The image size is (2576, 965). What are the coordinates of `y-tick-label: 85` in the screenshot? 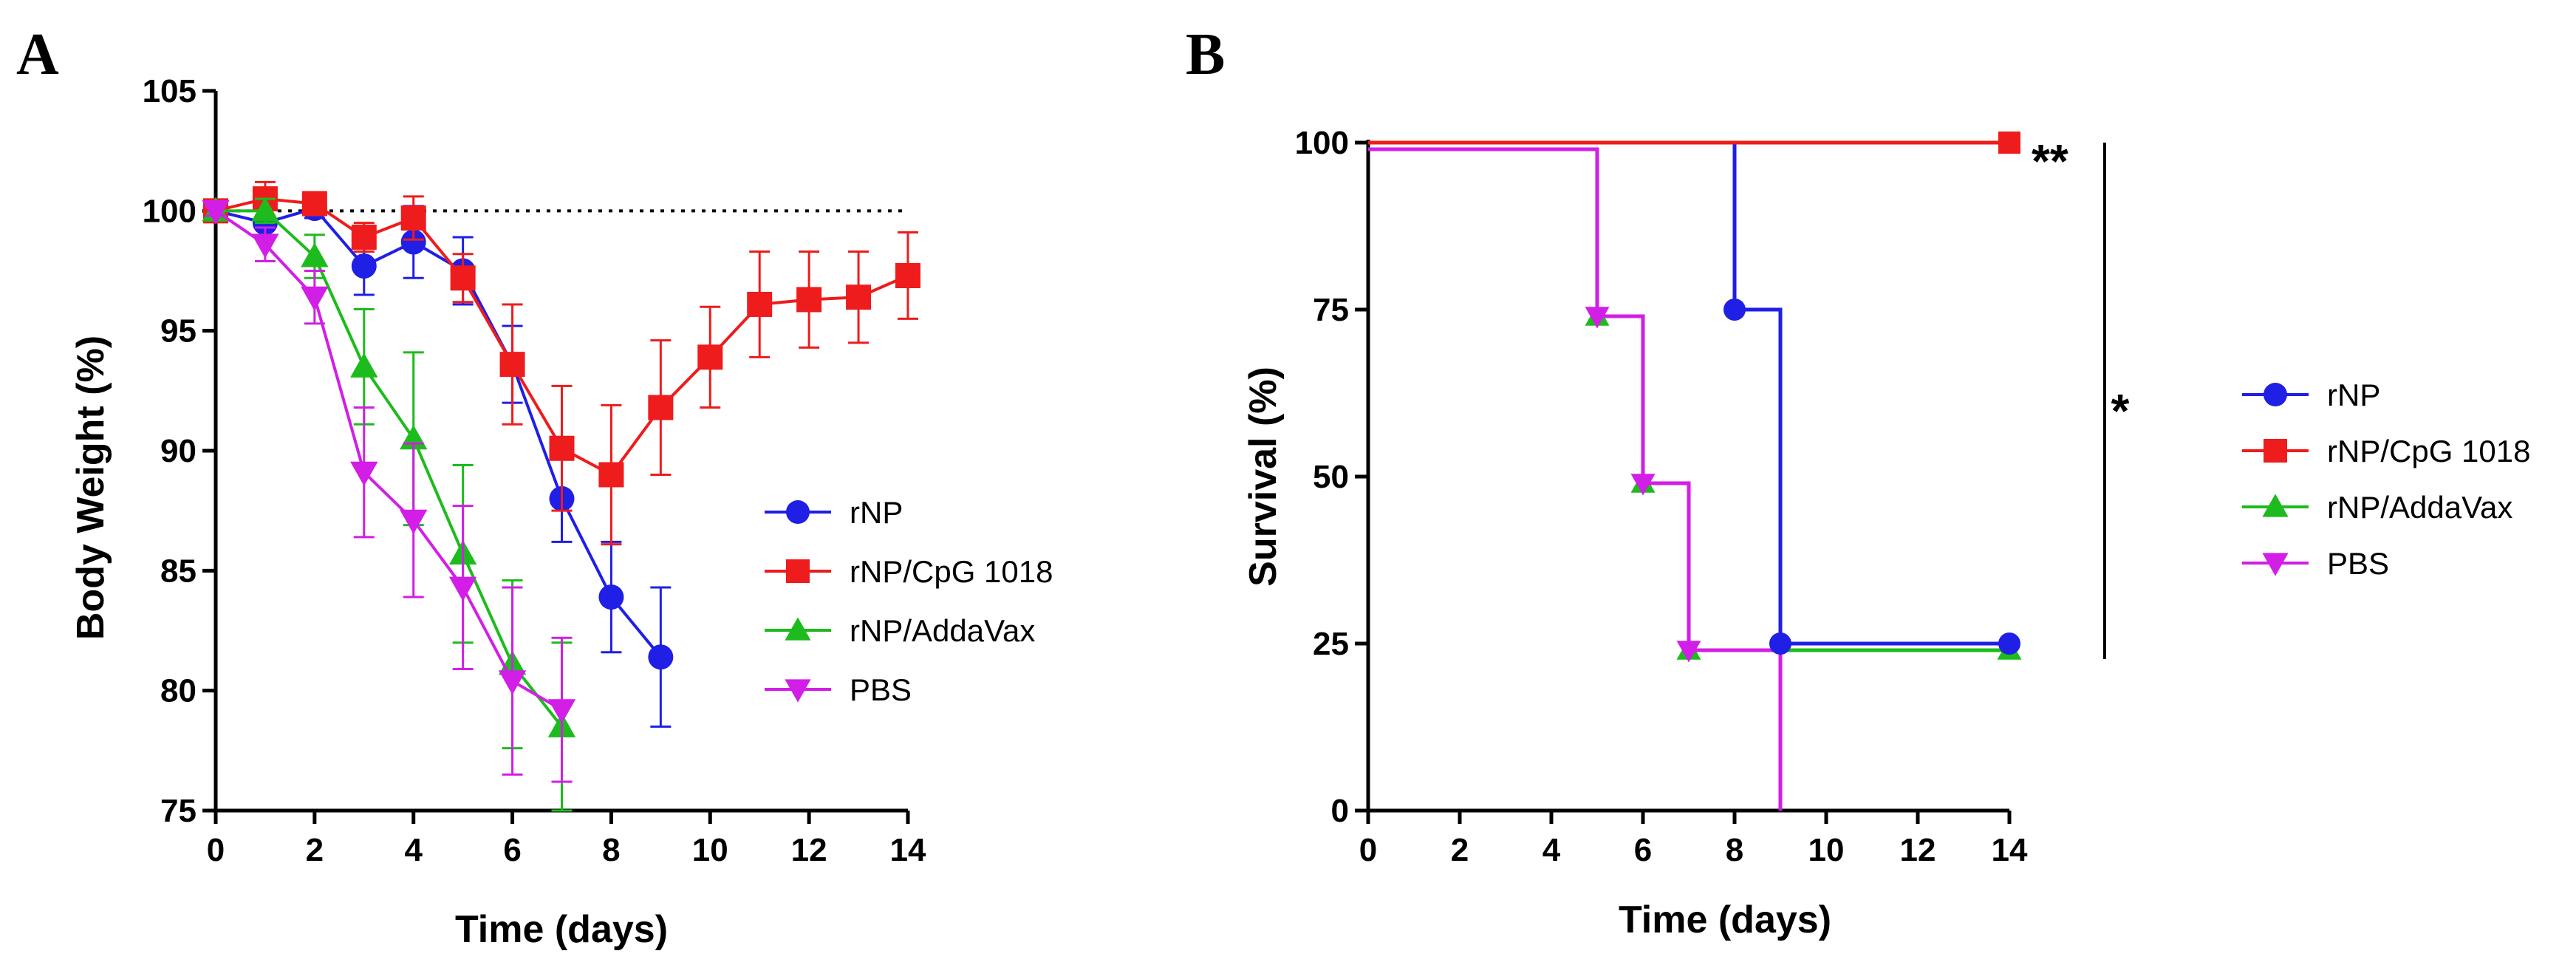 It's located at (179, 571).